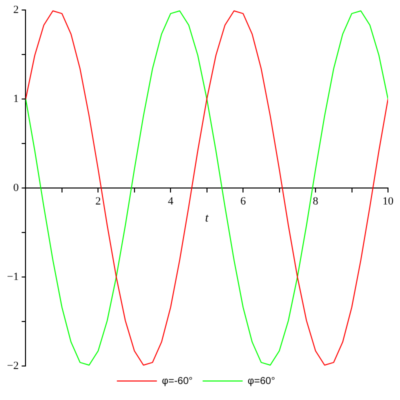 The width and height of the screenshot is (400, 400). I want to click on y-tick-label: 2, so click(16, 10).